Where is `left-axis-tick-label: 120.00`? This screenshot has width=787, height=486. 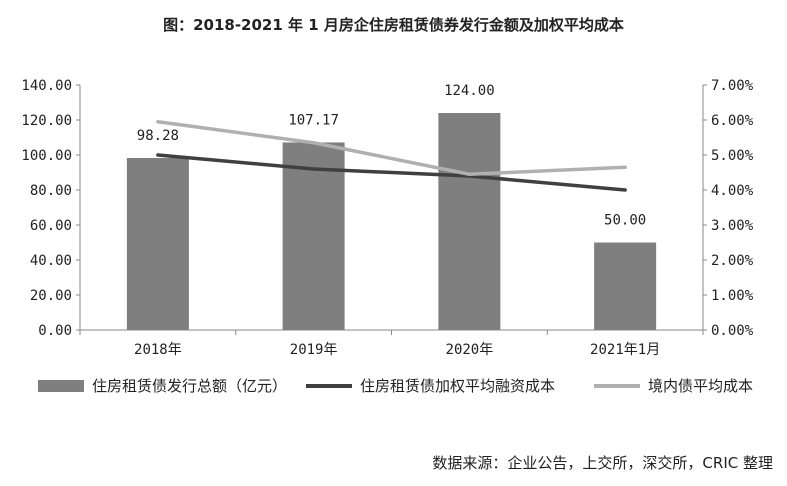
left-axis-tick-label: 120.00 is located at coordinates (46, 121).